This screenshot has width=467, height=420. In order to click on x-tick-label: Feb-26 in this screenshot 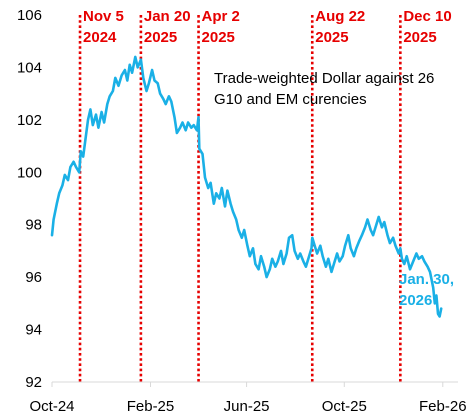, I will do `click(443, 406)`.